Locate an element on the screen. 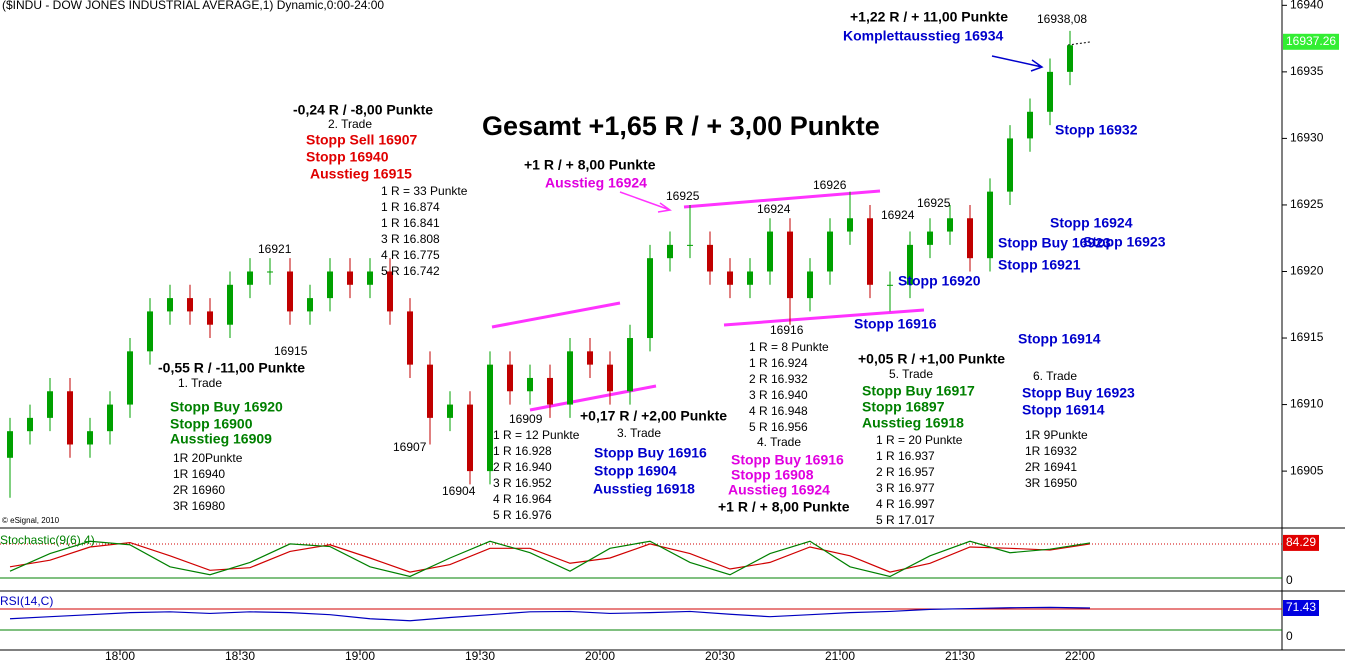 The width and height of the screenshot is (1345, 663). annotation: +0,17 R / +2,00 Punkte is located at coordinates (653, 416).